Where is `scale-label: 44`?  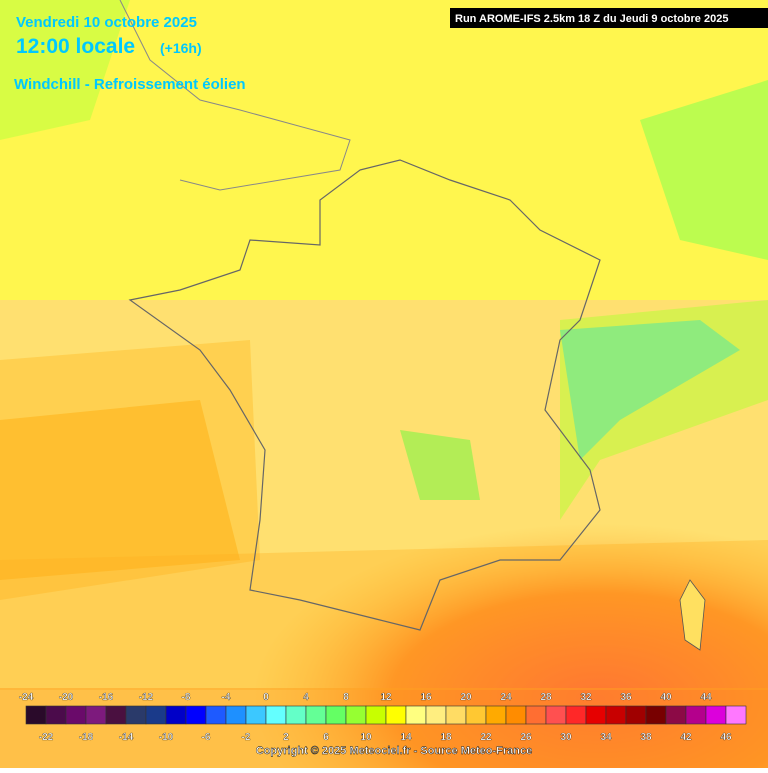 scale-label: 44 is located at coordinates (706, 697).